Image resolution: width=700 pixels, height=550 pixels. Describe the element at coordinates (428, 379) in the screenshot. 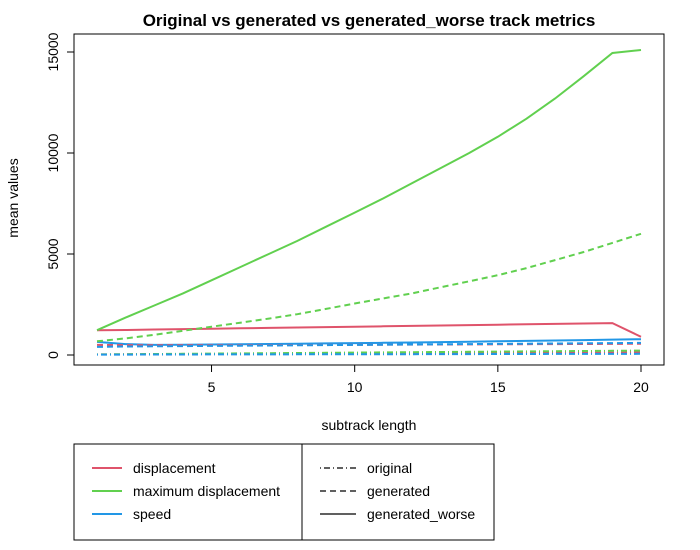

I see `x-axis: 5 10 15 20` at that location.